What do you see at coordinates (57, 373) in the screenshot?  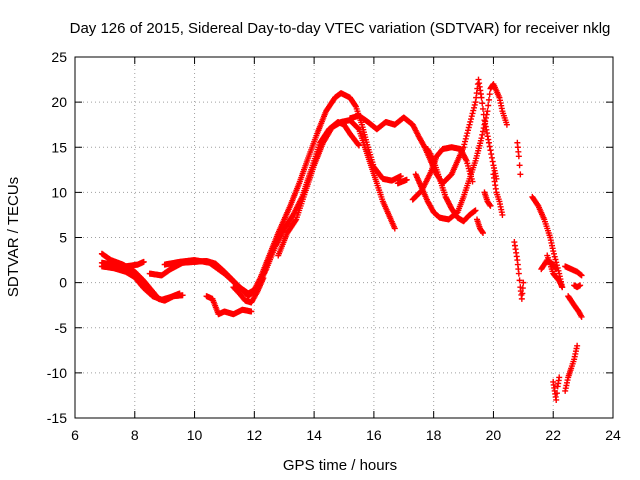 I see `y-tick-label: -10` at bounding box center [57, 373].